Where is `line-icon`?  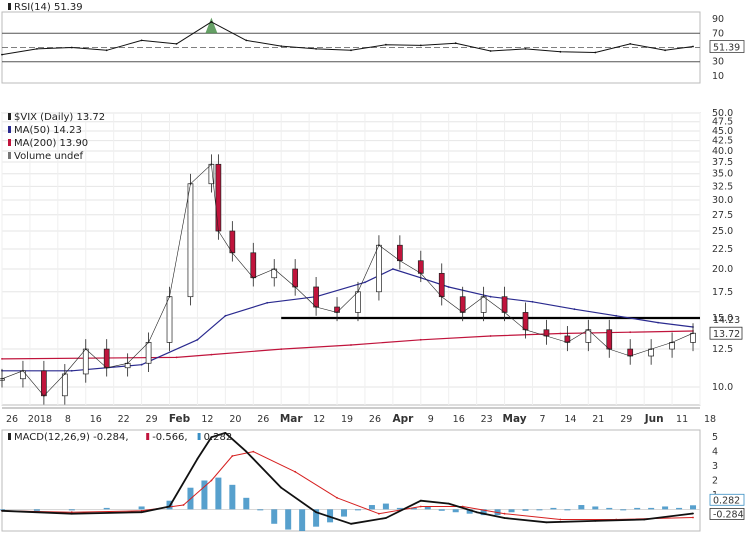 line-icon is located at coordinates (9, 142).